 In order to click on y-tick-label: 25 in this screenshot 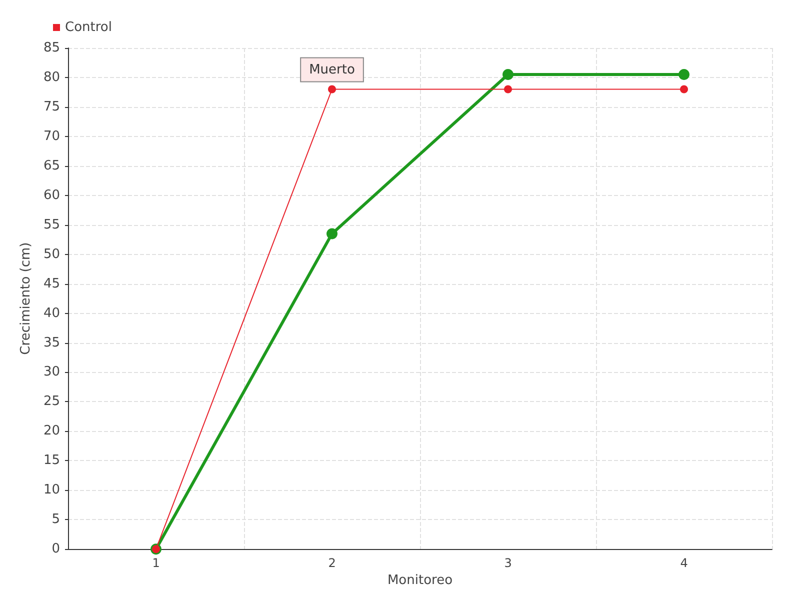, I will do `click(51, 402)`.